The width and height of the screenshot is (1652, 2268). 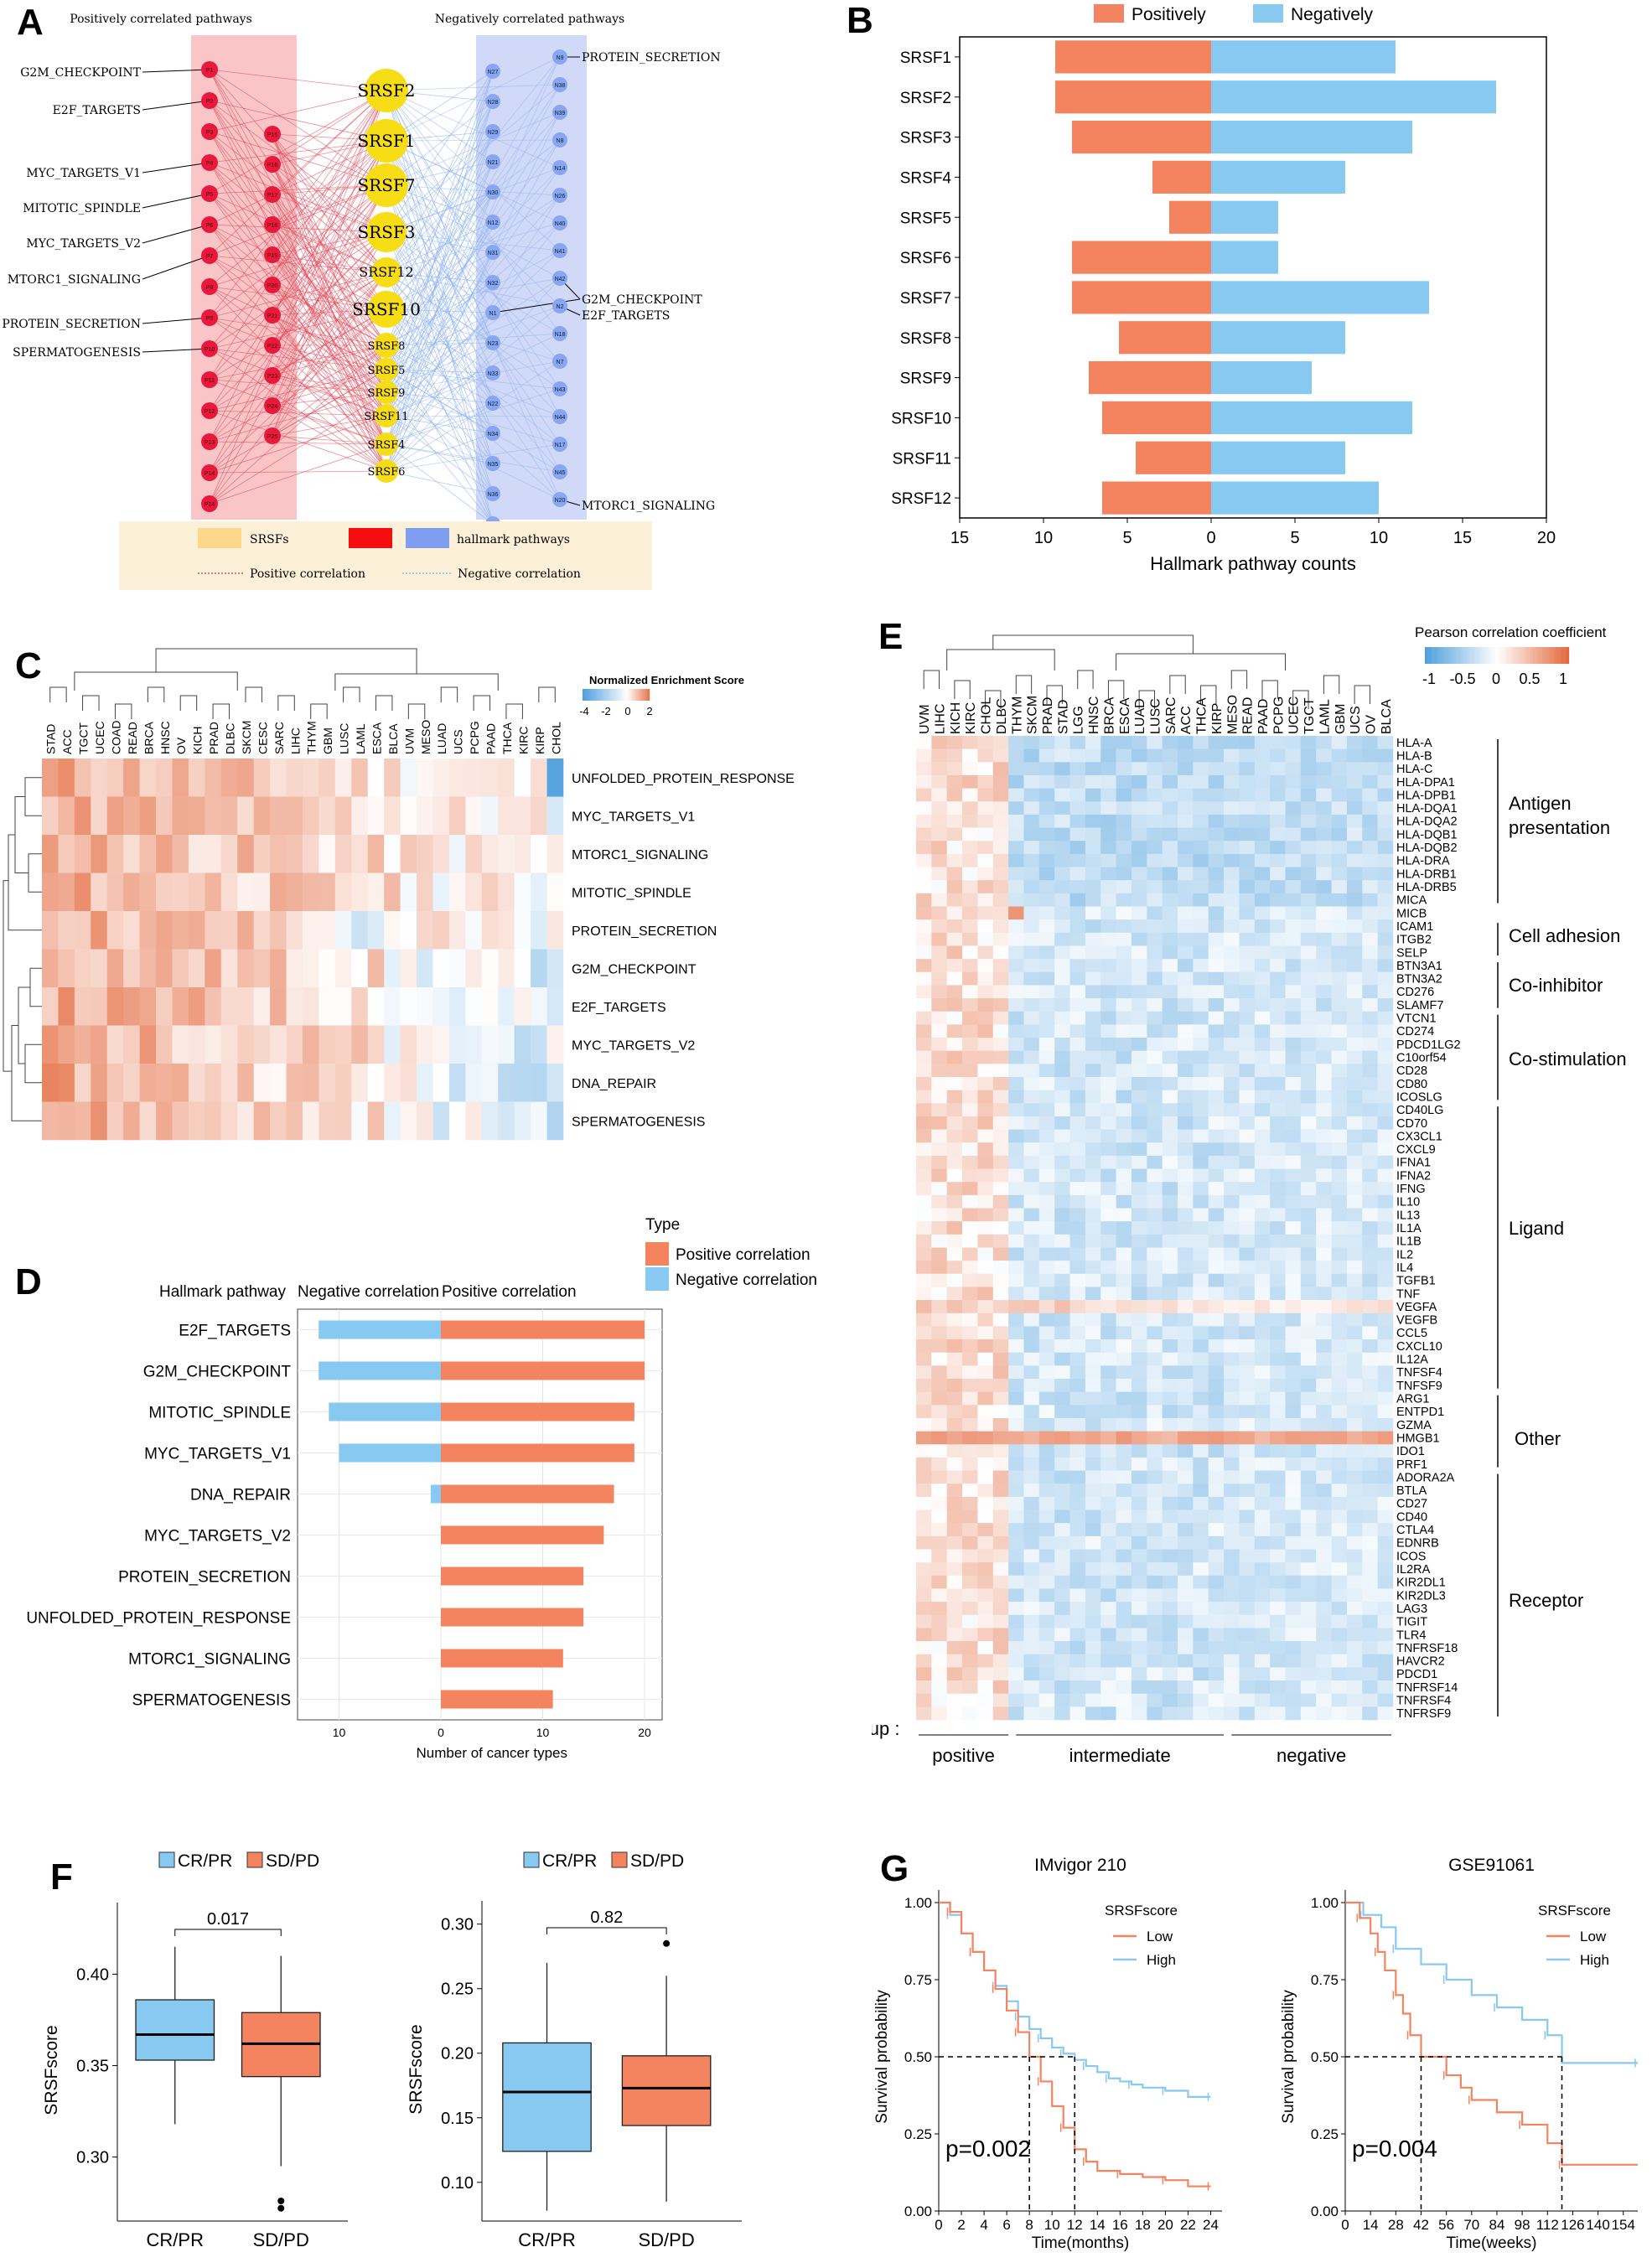 What do you see at coordinates (1080, 1865) in the screenshot?
I see `plot-title: IMvigor 210` at bounding box center [1080, 1865].